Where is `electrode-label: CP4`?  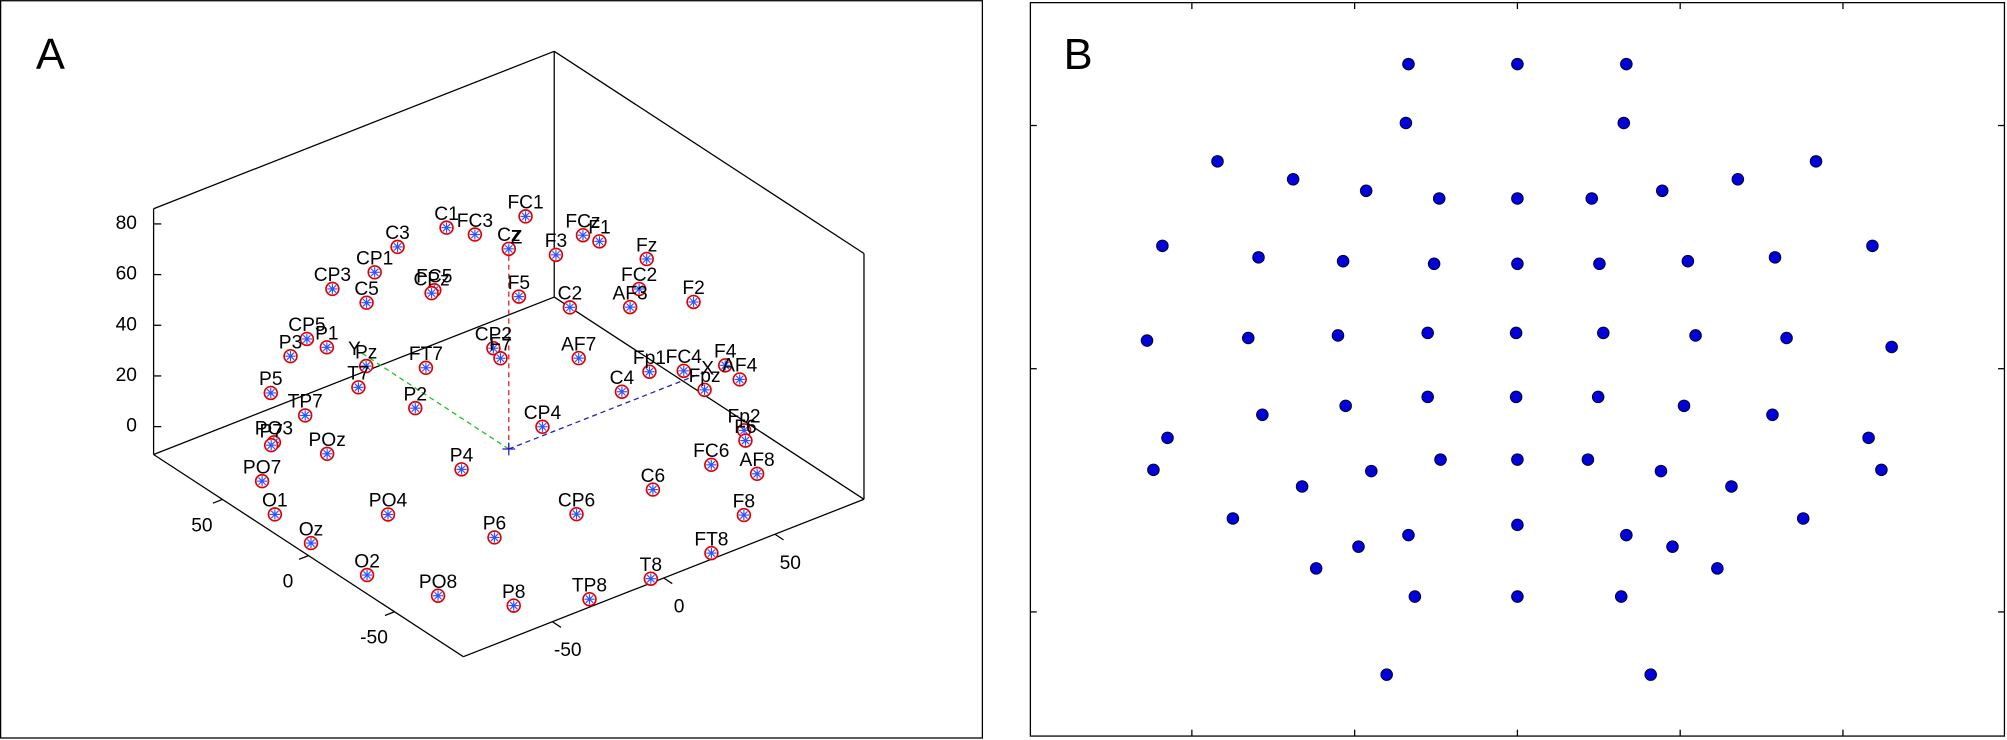
electrode-label: CP4 is located at coordinates (543, 413).